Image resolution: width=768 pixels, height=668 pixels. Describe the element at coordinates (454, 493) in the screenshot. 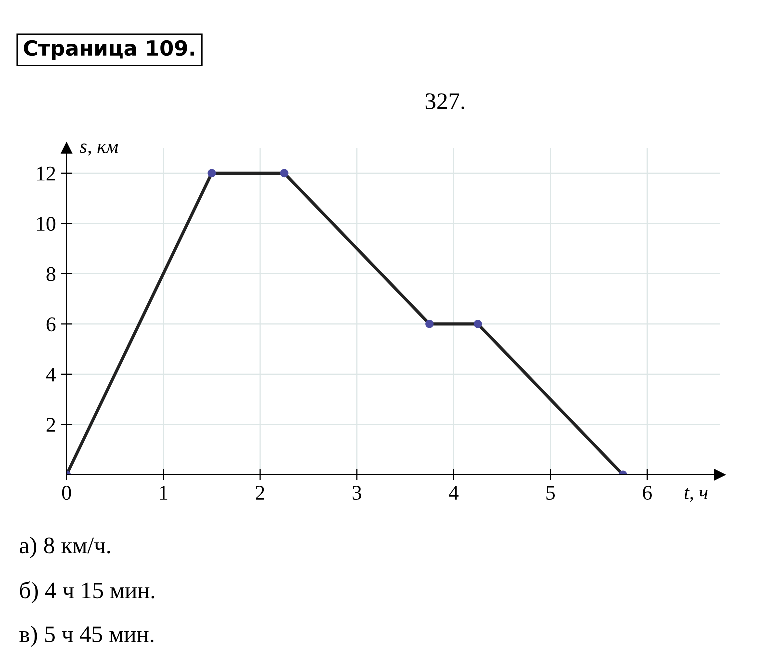

I see `x-tick-label: 4` at that location.